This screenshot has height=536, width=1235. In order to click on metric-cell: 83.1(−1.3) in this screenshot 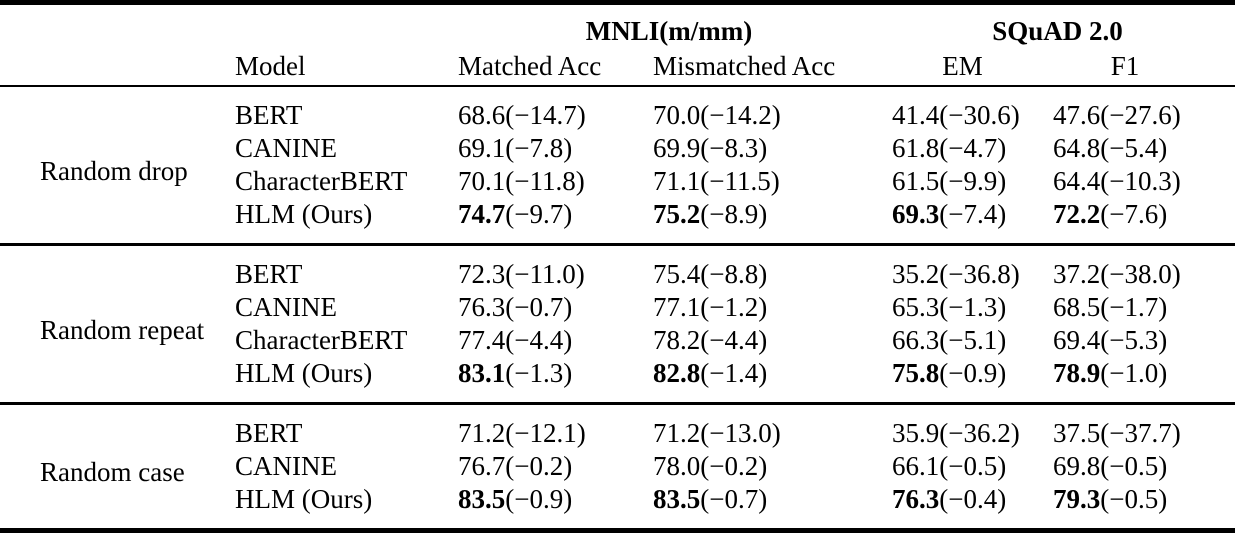, I will do `click(515, 373)`.